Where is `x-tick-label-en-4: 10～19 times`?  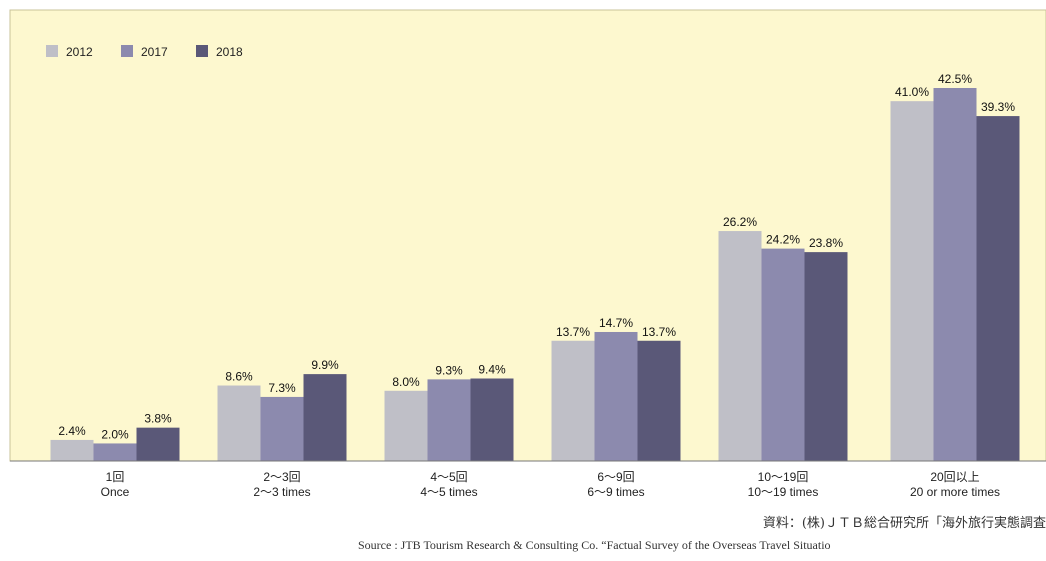
x-tick-label-en-4: 10～19 times is located at coordinates (783, 492).